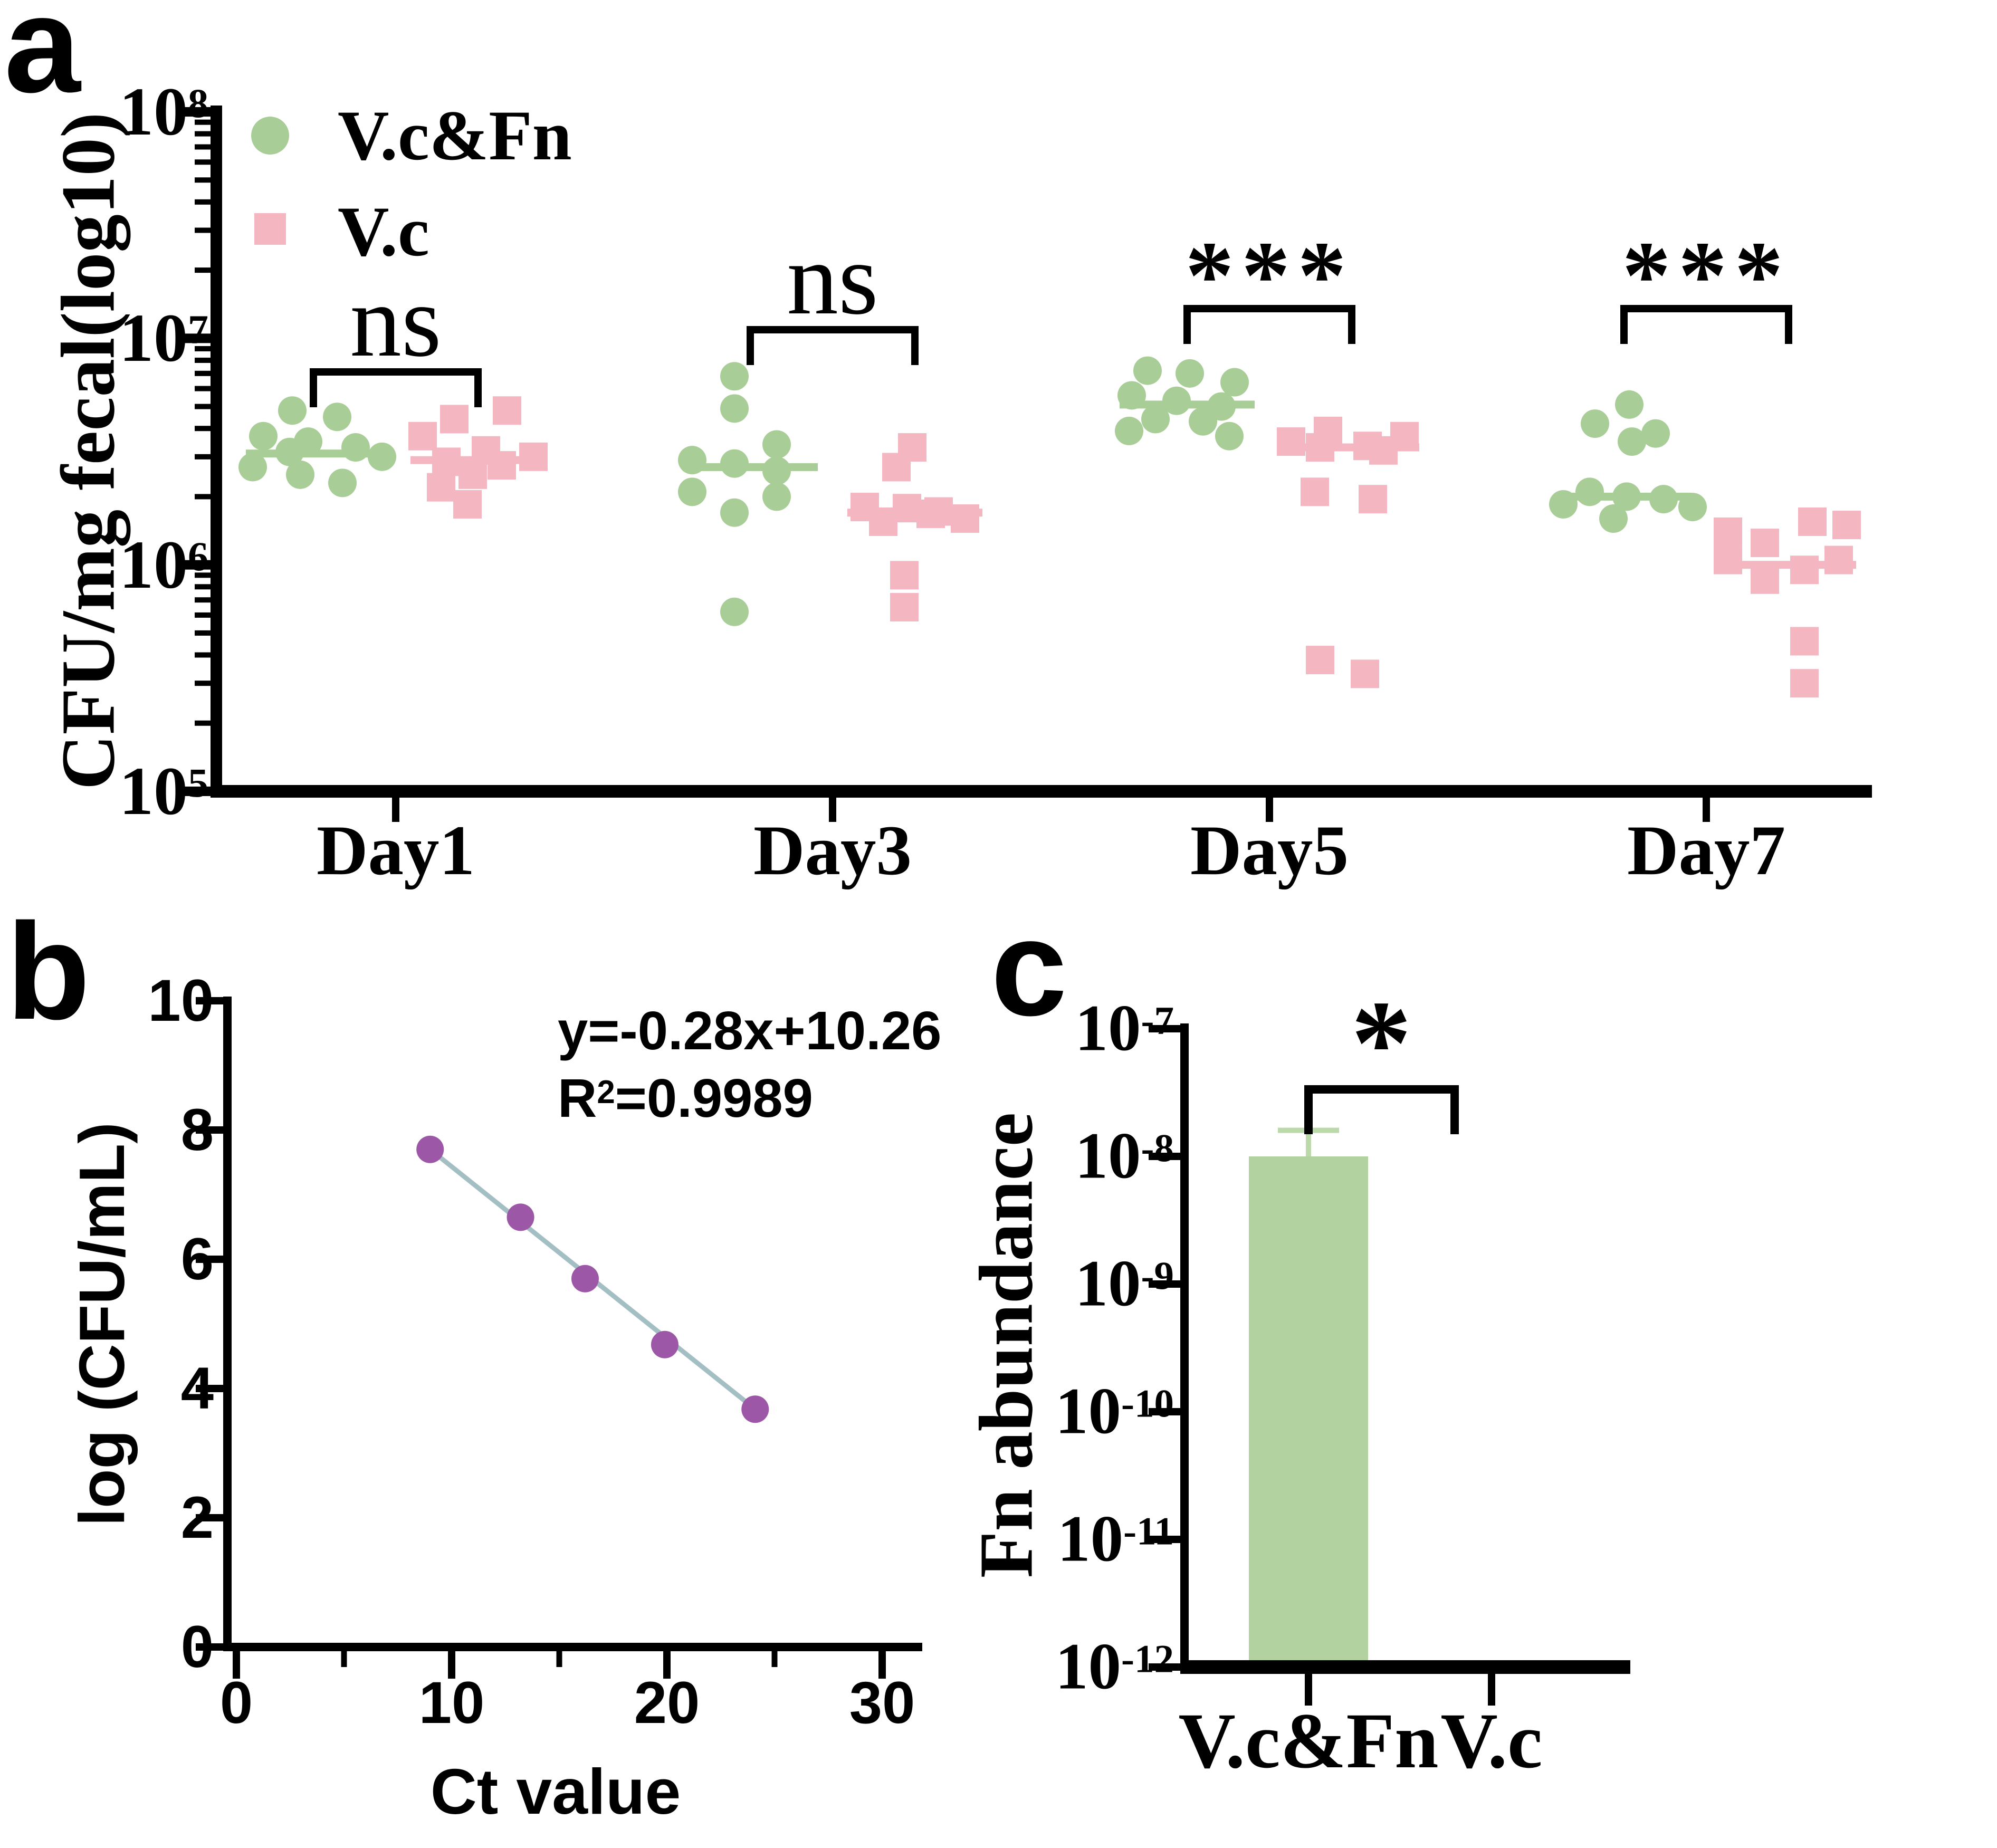 This screenshot has width=1997, height=1848. What do you see at coordinates (577, 1098) in the screenshot?
I see `r2-prefix: R` at bounding box center [577, 1098].